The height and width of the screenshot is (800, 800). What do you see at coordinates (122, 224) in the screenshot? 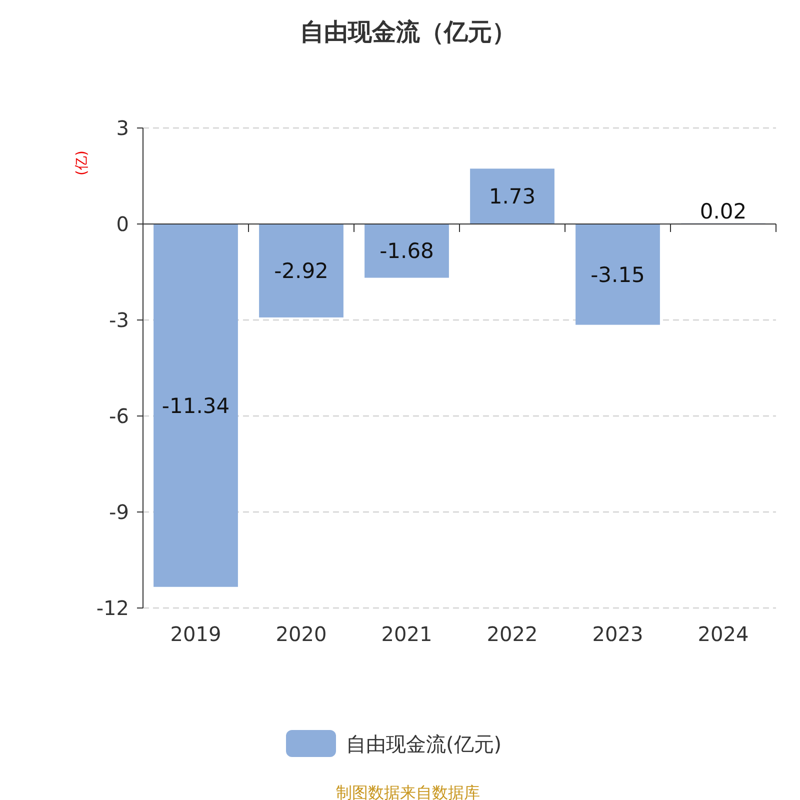
I see `y-tick-label: 0` at bounding box center [122, 224].